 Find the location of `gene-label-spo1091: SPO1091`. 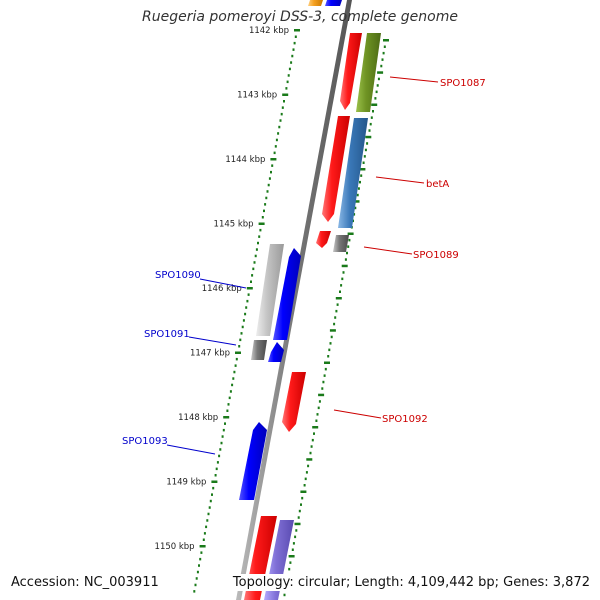

gene-label-spo1091: SPO1091 is located at coordinates (167, 334).